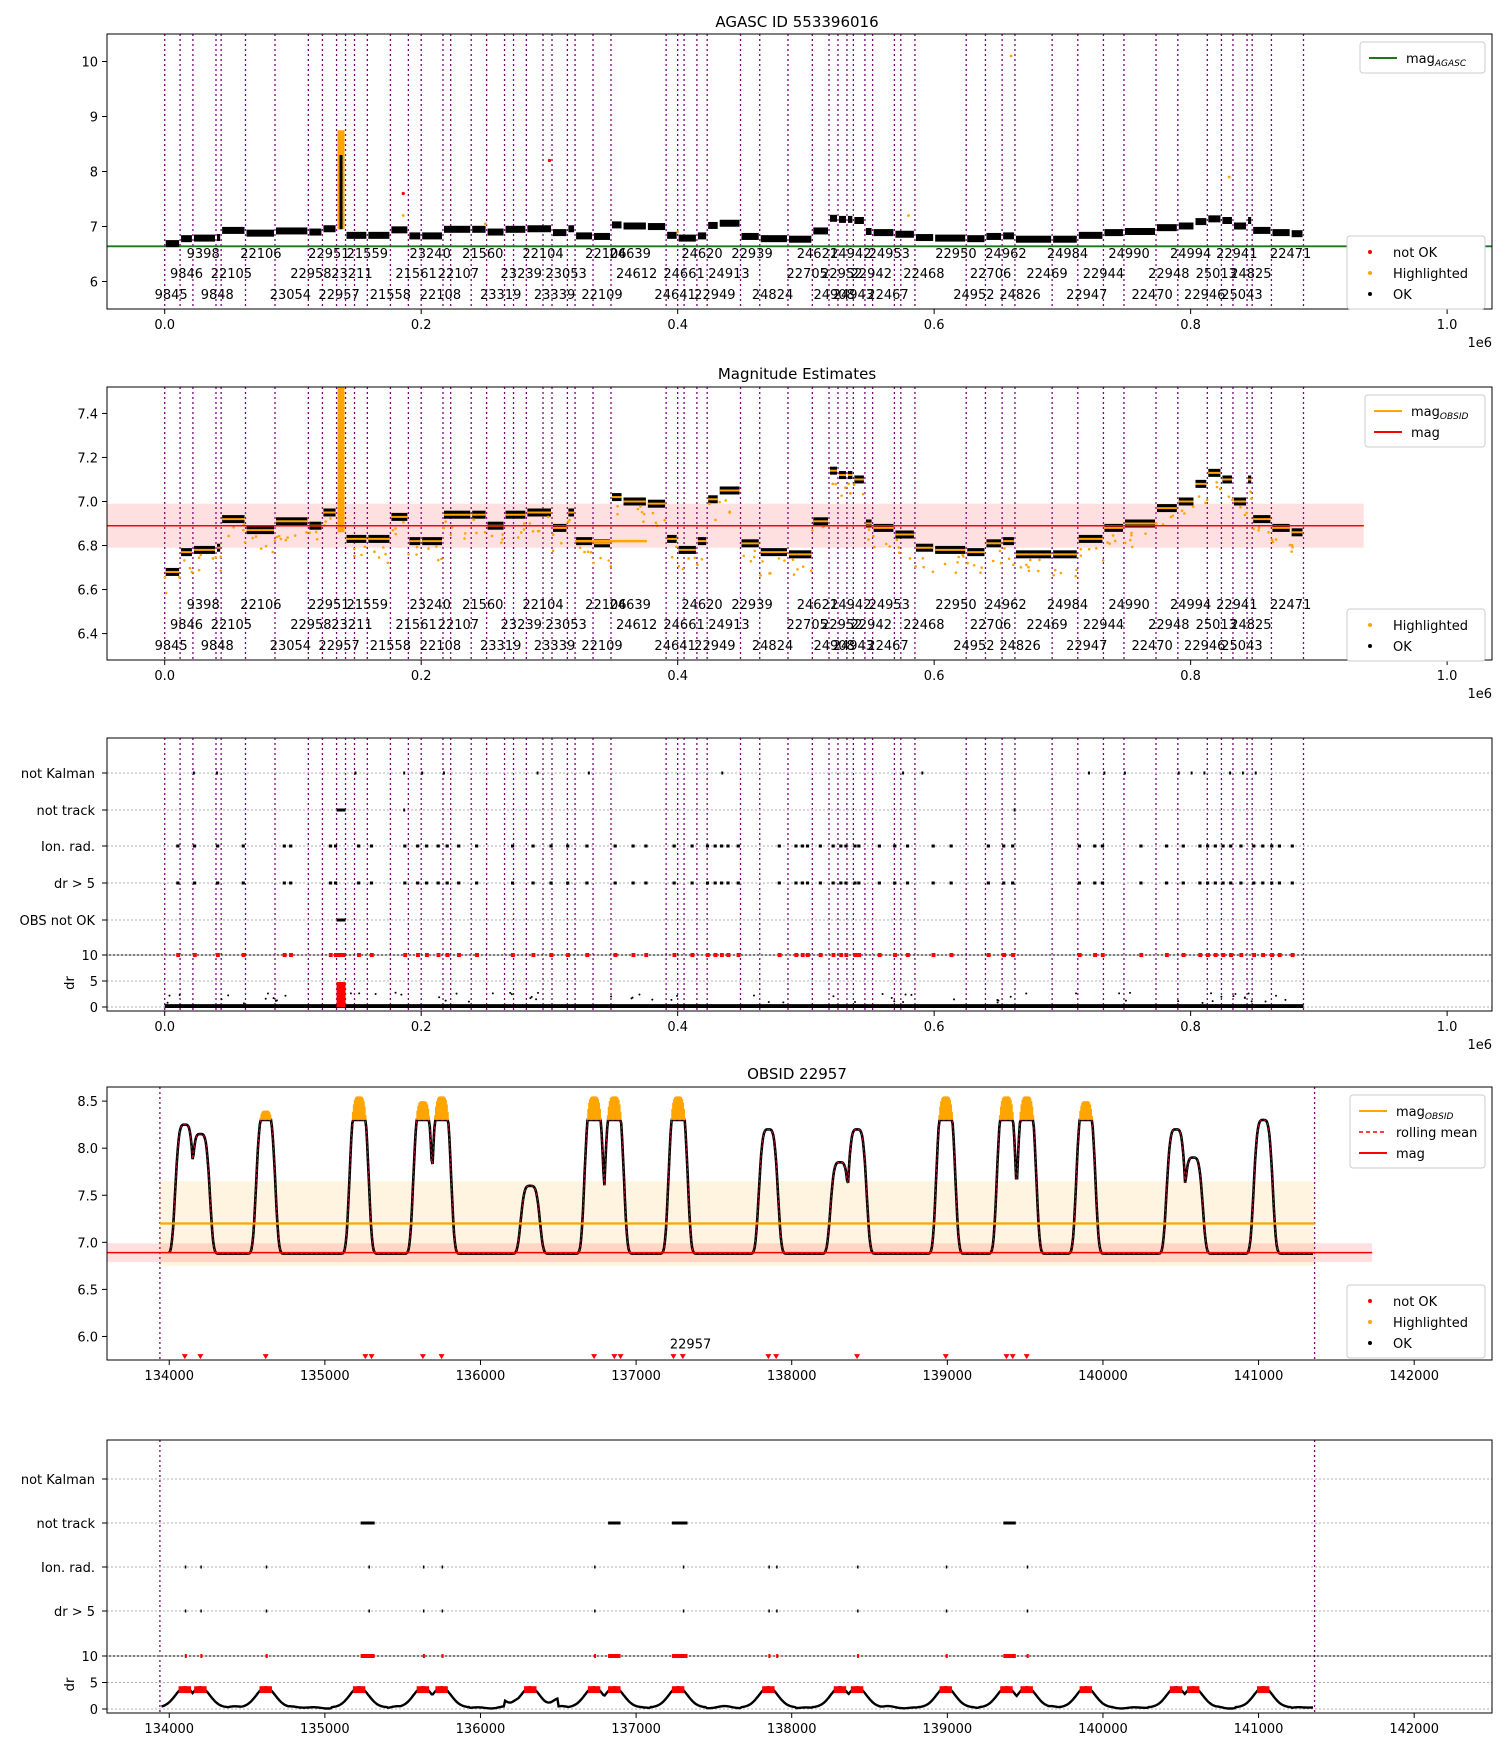  Describe the element at coordinates (1012, 1357) in the screenshot. I see `not-ok-marker` at that location.